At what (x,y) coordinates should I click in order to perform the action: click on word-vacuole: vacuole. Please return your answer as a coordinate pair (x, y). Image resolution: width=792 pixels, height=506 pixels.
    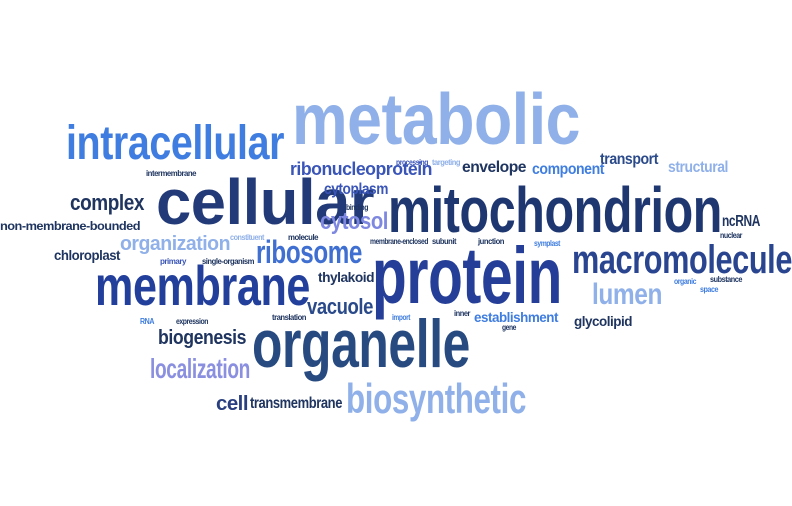
    Looking at the image, I should click on (340, 306).